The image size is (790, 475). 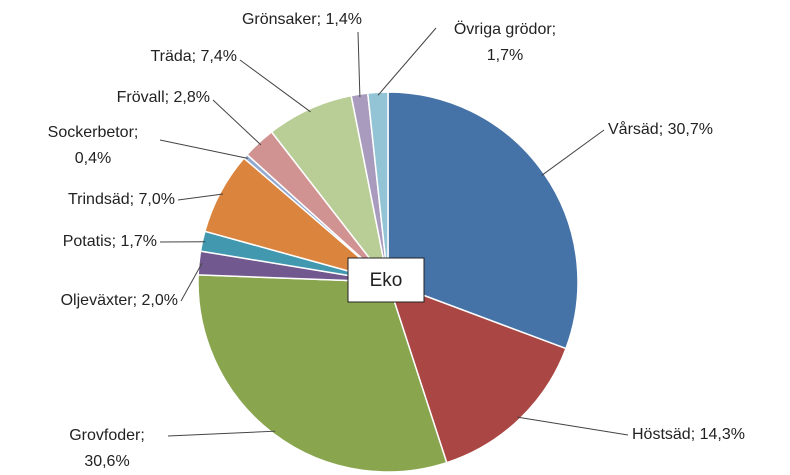 What do you see at coordinates (93, 158) in the screenshot?
I see `data-label-line: 0,4%` at bounding box center [93, 158].